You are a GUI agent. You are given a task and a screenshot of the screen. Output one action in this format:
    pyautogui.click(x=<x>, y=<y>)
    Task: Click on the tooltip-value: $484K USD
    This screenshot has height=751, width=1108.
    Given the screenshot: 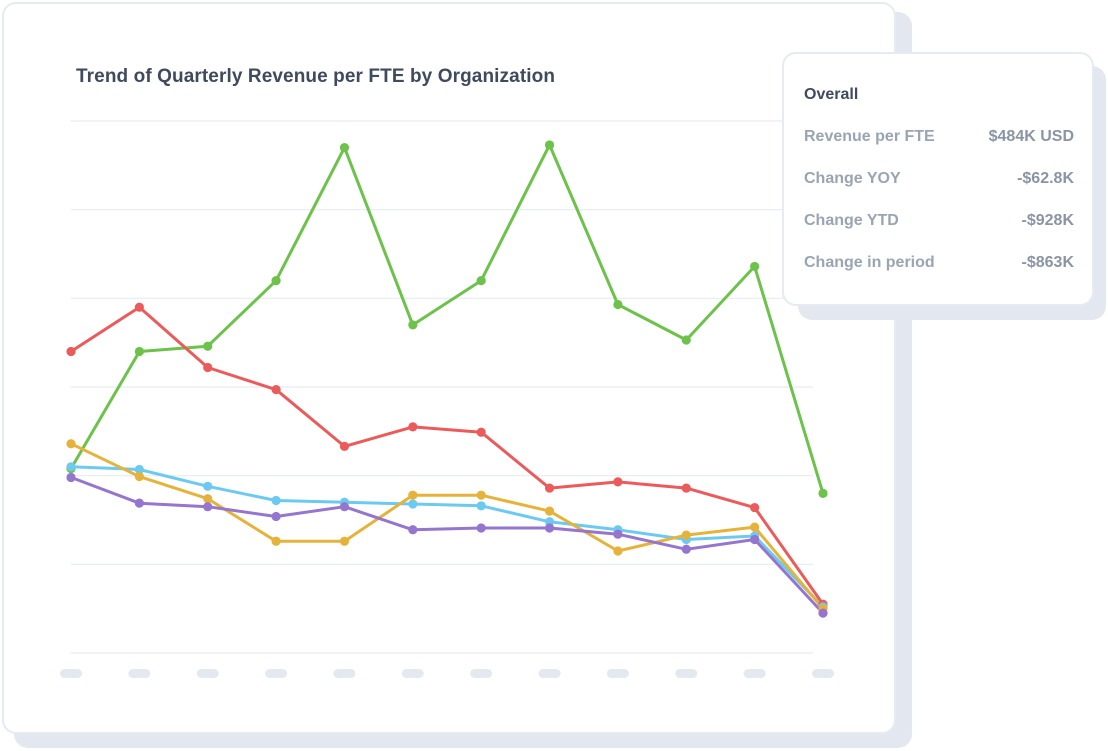 What is the action you would take?
    pyautogui.click(x=1031, y=136)
    